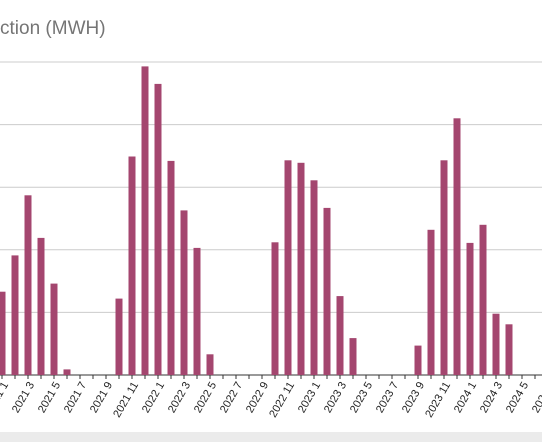  Describe the element at coordinates (361, 397) in the screenshot. I see `x-tick-label: 2023 5` at that location.